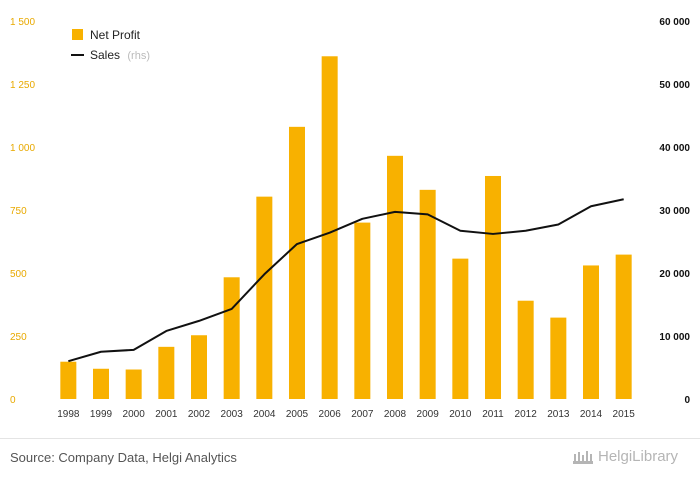 This screenshot has width=700, height=483. What do you see at coordinates (638, 456) in the screenshot?
I see `brand-name: HelgiLibrary` at bounding box center [638, 456].